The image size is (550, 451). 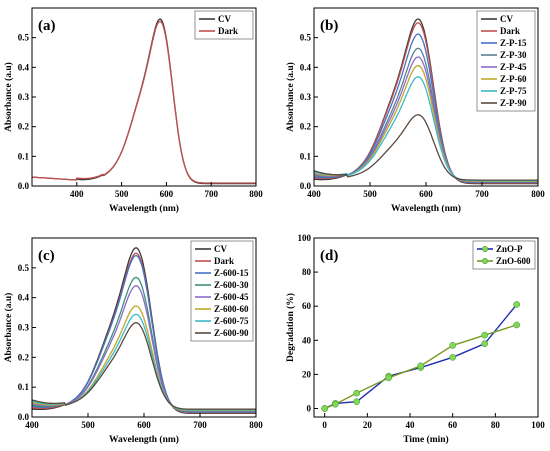 I want to click on y-tick-label: 60, so click(x=307, y=306).